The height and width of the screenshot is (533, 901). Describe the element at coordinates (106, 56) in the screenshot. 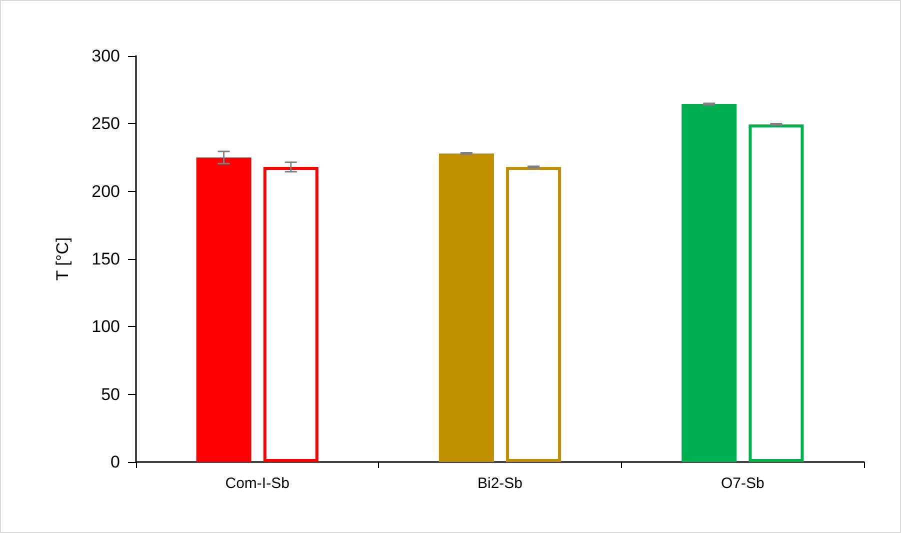

I see `y-tick-label: 300` at that location.